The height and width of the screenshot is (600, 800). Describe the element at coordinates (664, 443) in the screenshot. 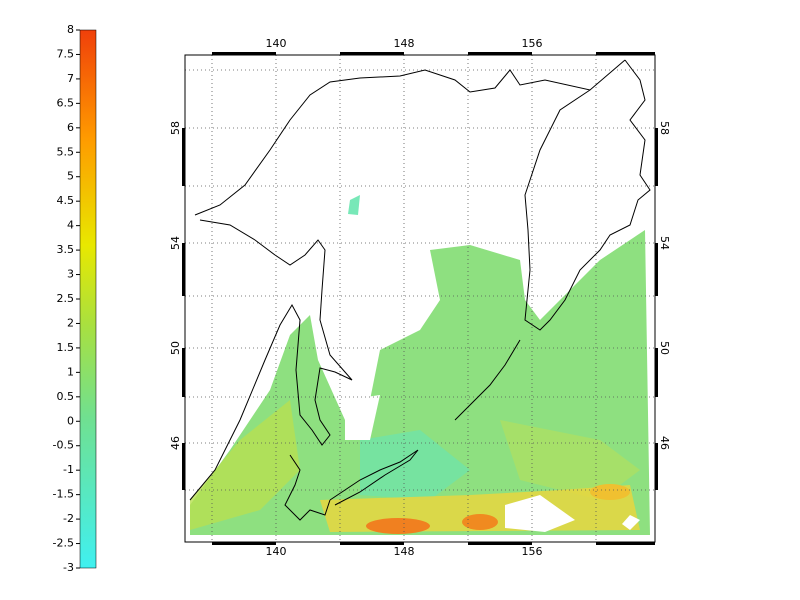

I see `latitude-label-right: 46` at that location.